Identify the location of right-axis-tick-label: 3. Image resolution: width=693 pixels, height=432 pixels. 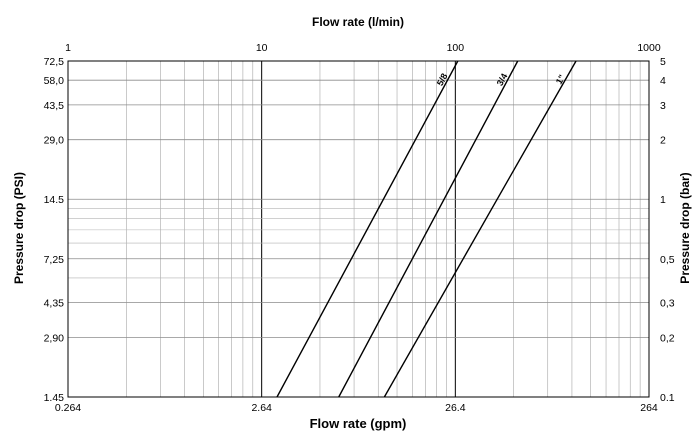
(663, 106).